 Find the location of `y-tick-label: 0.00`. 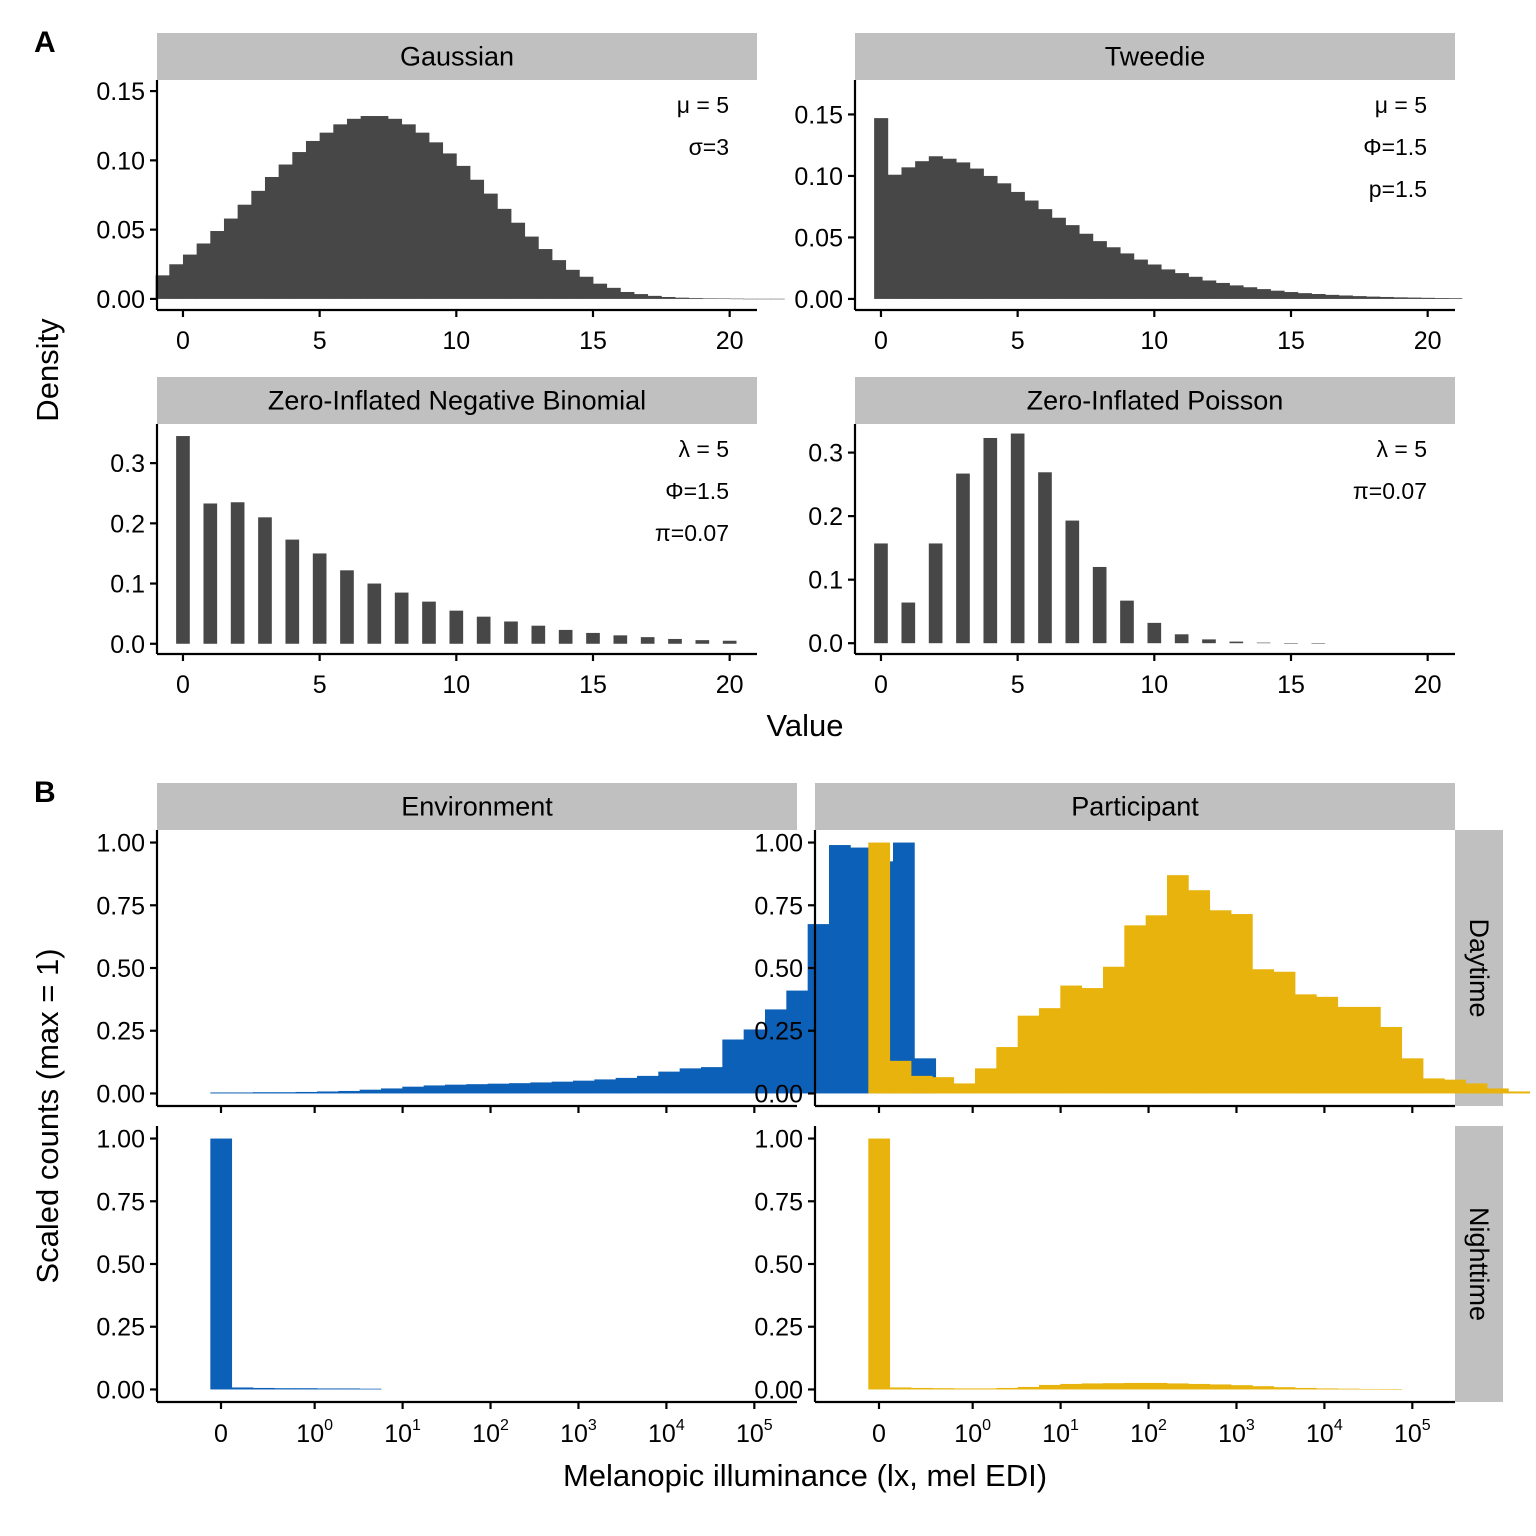

y-tick-label: 0.00 is located at coordinates (818, 300).